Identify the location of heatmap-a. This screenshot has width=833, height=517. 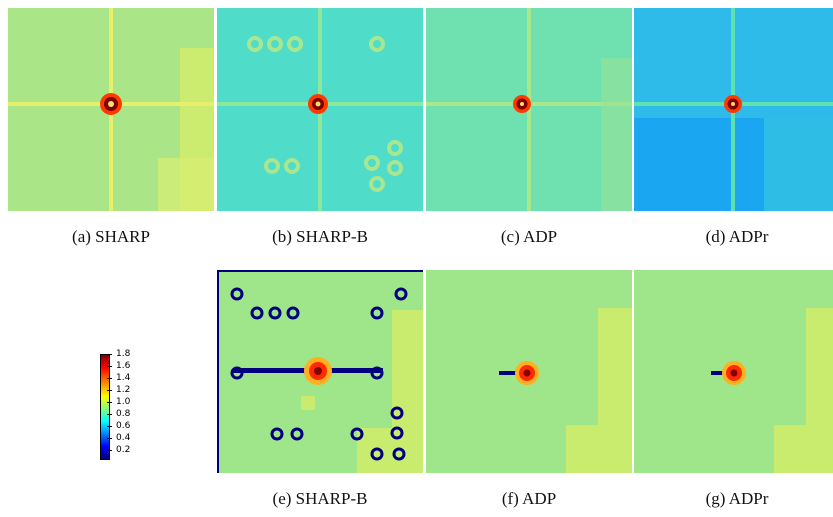
(111, 109).